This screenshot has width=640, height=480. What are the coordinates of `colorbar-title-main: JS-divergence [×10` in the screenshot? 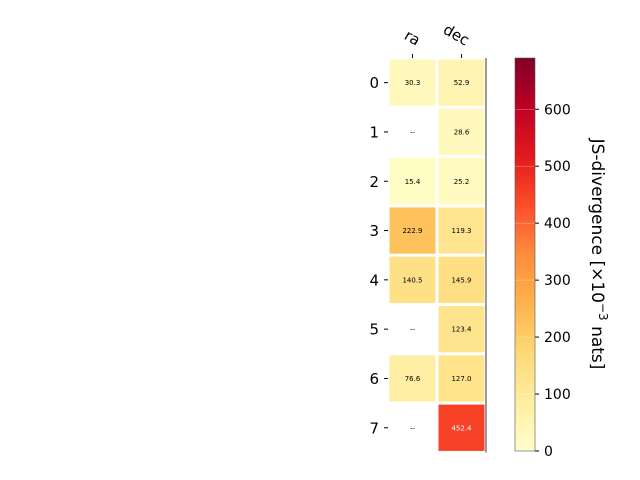 It's located at (597, 220).